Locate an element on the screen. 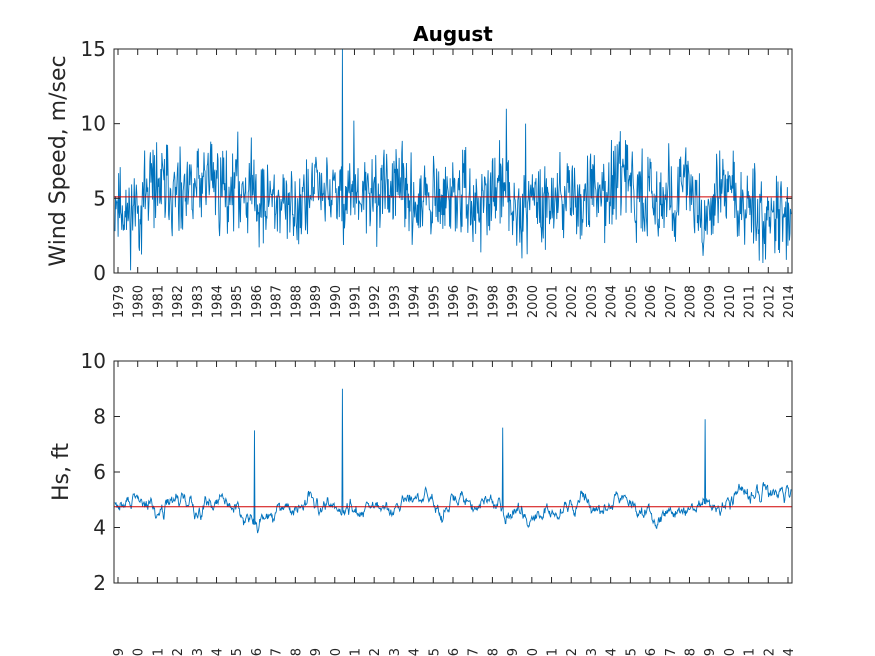  y-tick-label: 15 is located at coordinates (93, 49).